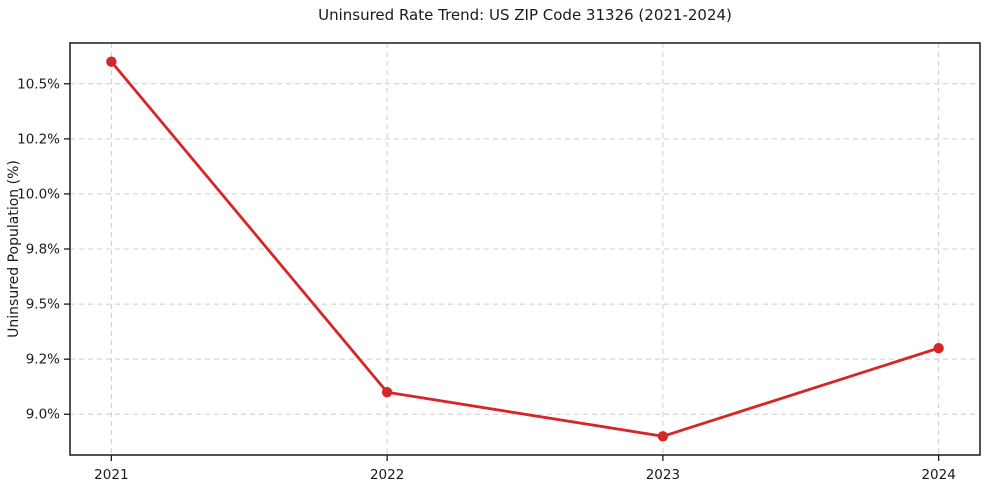 This screenshot has width=989, height=490. I want to click on y-axis-label: Uninsured Population (%), so click(14, 249).